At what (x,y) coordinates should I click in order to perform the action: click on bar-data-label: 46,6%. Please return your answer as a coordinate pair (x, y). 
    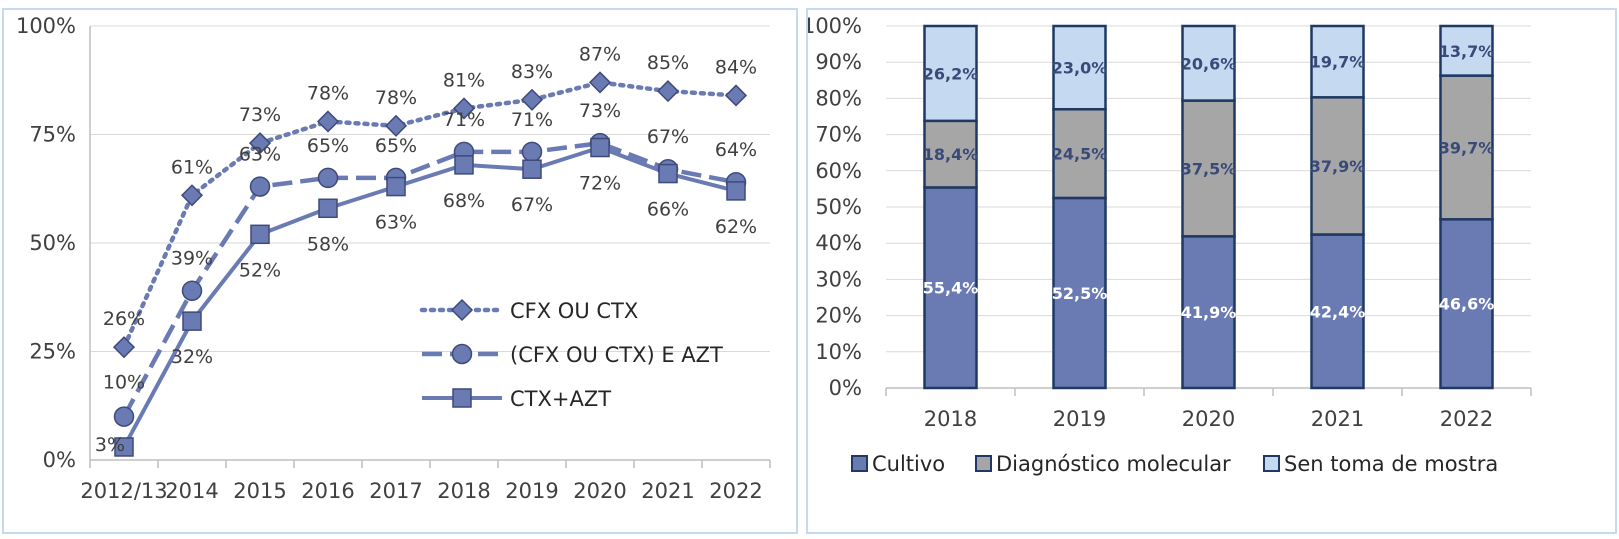
    Looking at the image, I should click on (1467, 304).